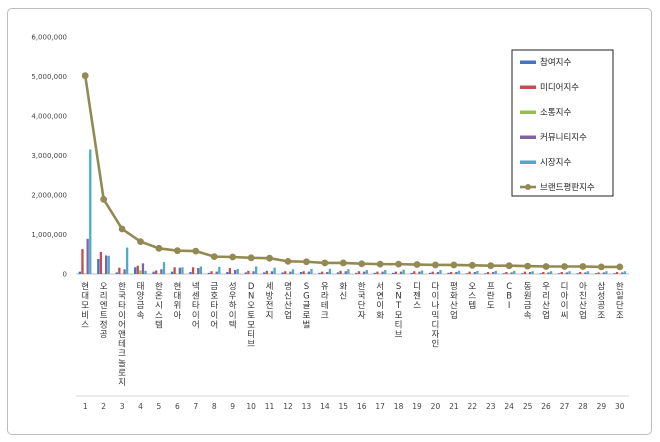 The width and height of the screenshot is (660, 442). What do you see at coordinates (49, 156) in the screenshot?
I see `y-tick-label: 3,000,000` at bounding box center [49, 156].